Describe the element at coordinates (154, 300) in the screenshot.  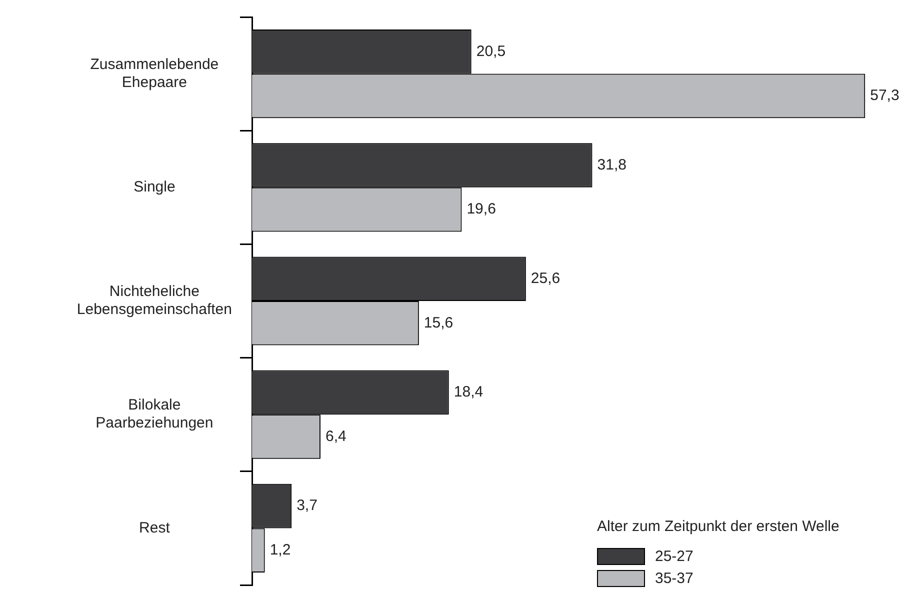
I see `y-tick-label: Nichteheliche Lebensgemeinschaften` at that location.